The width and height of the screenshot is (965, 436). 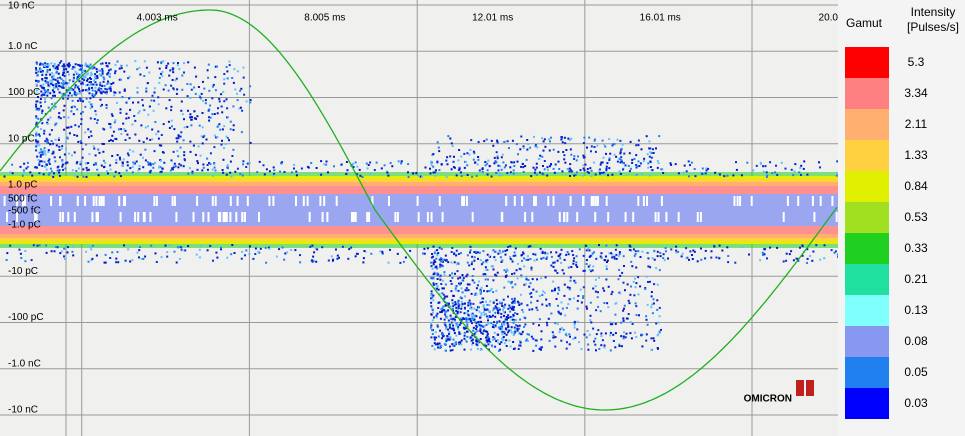 I want to click on x-tick-label: 16.01 ms, so click(x=660, y=18).